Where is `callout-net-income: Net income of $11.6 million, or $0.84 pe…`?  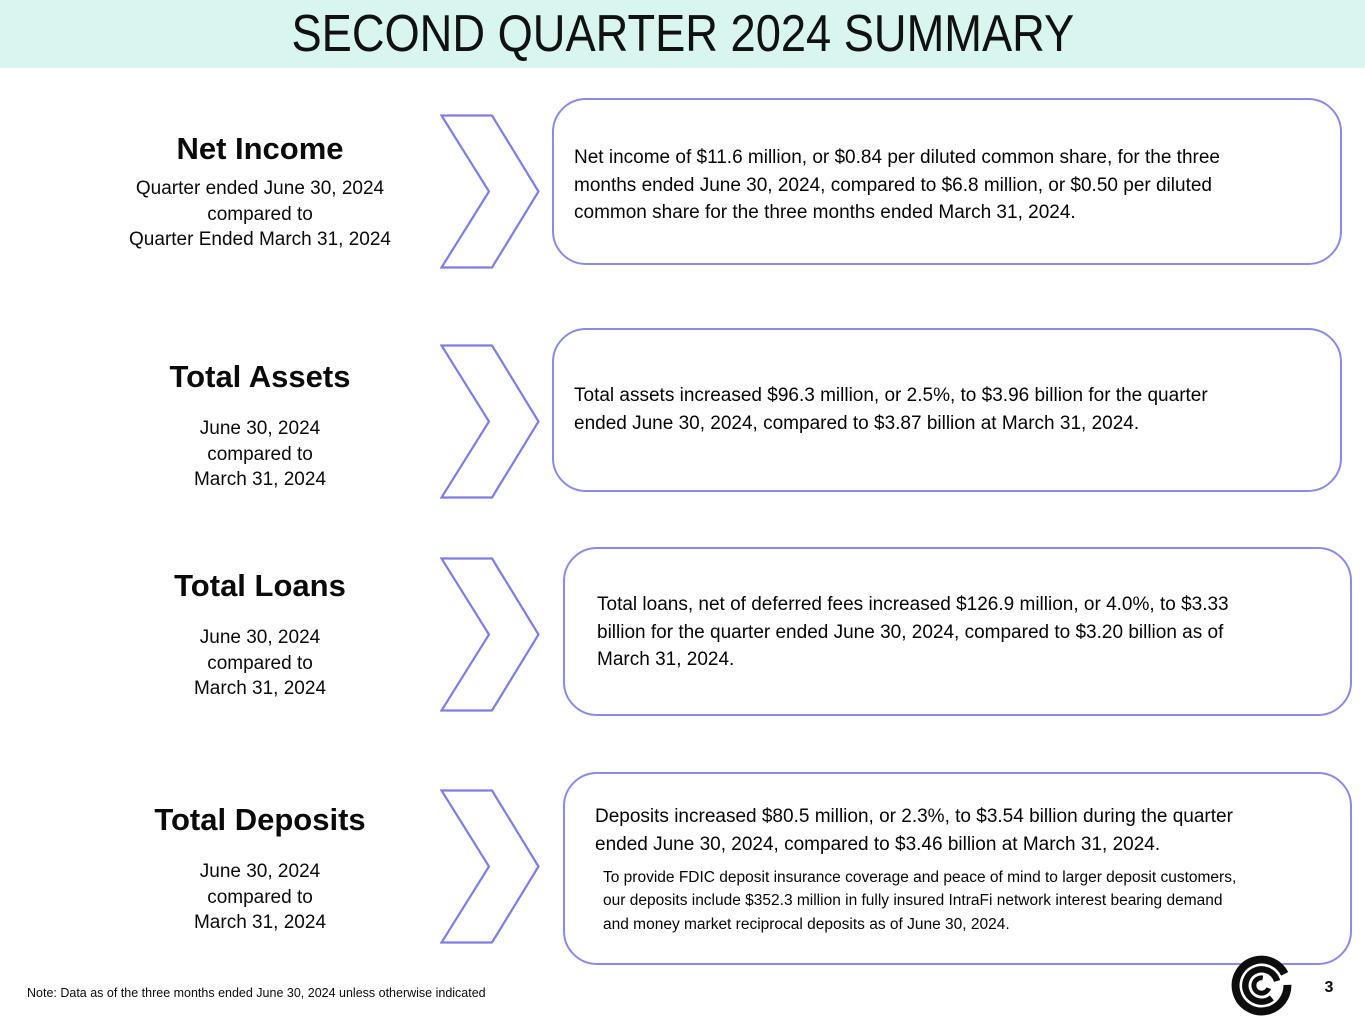 callout-net-income: Net income of $11.6 million, or $0.84 pe… is located at coordinates (947, 181).